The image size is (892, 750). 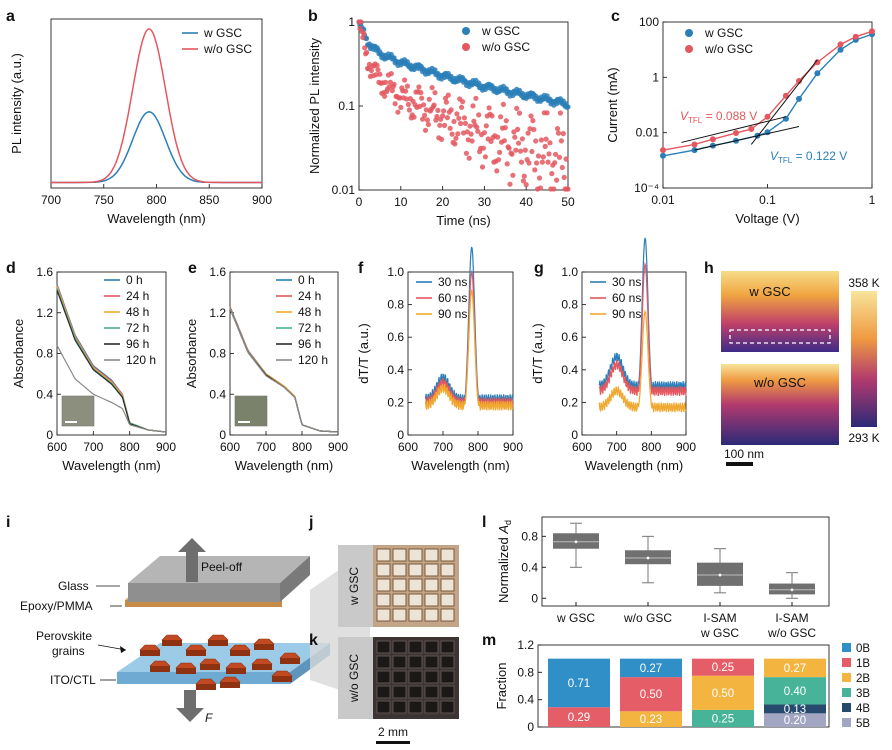 I want to click on colorbar-max-label: 358 K, so click(x=863, y=283).